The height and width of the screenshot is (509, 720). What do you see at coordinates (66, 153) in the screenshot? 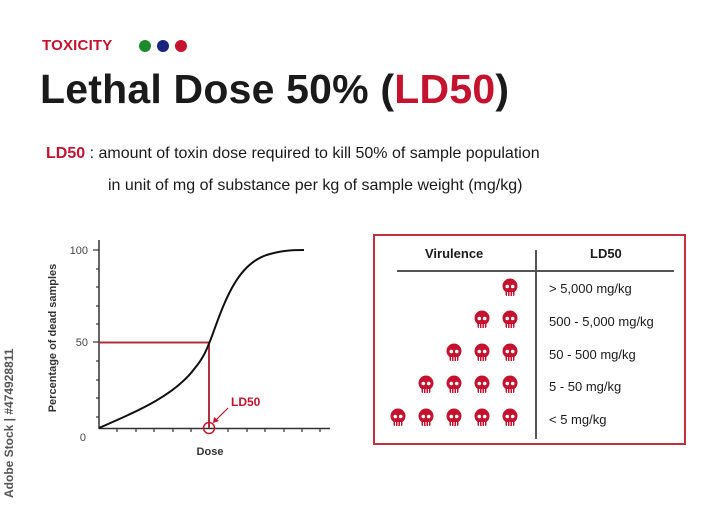
I see `definition-term: LD50` at bounding box center [66, 153].